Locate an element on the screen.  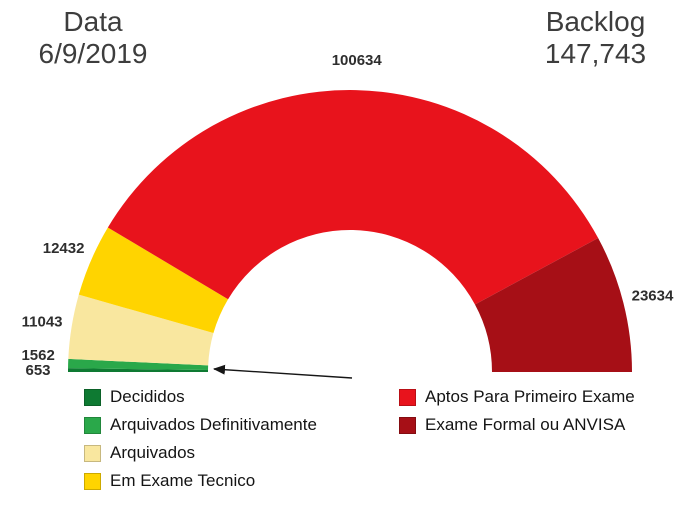
date-block: Data 6/9/2019 is located at coordinates (93, 38).